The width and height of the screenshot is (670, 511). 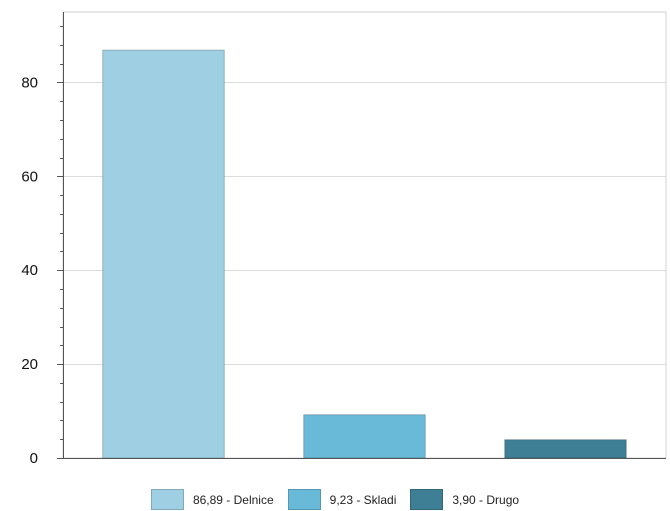 What do you see at coordinates (486, 499) in the screenshot?
I see `legend-label-drugo: 3,90 - Drugo` at bounding box center [486, 499].